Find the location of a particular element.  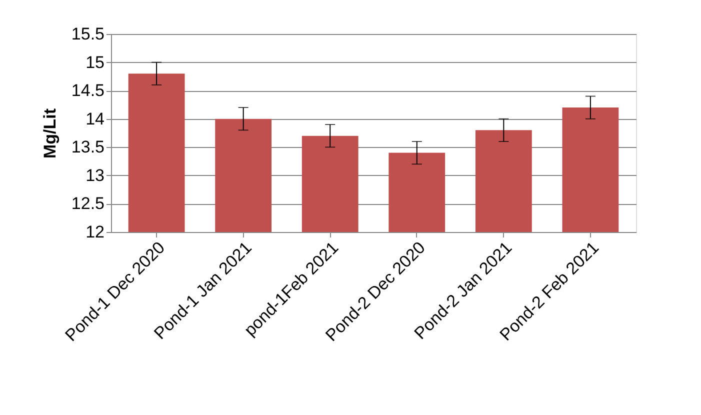

y-axis-title: Mg/Lit is located at coordinates (50, 133).